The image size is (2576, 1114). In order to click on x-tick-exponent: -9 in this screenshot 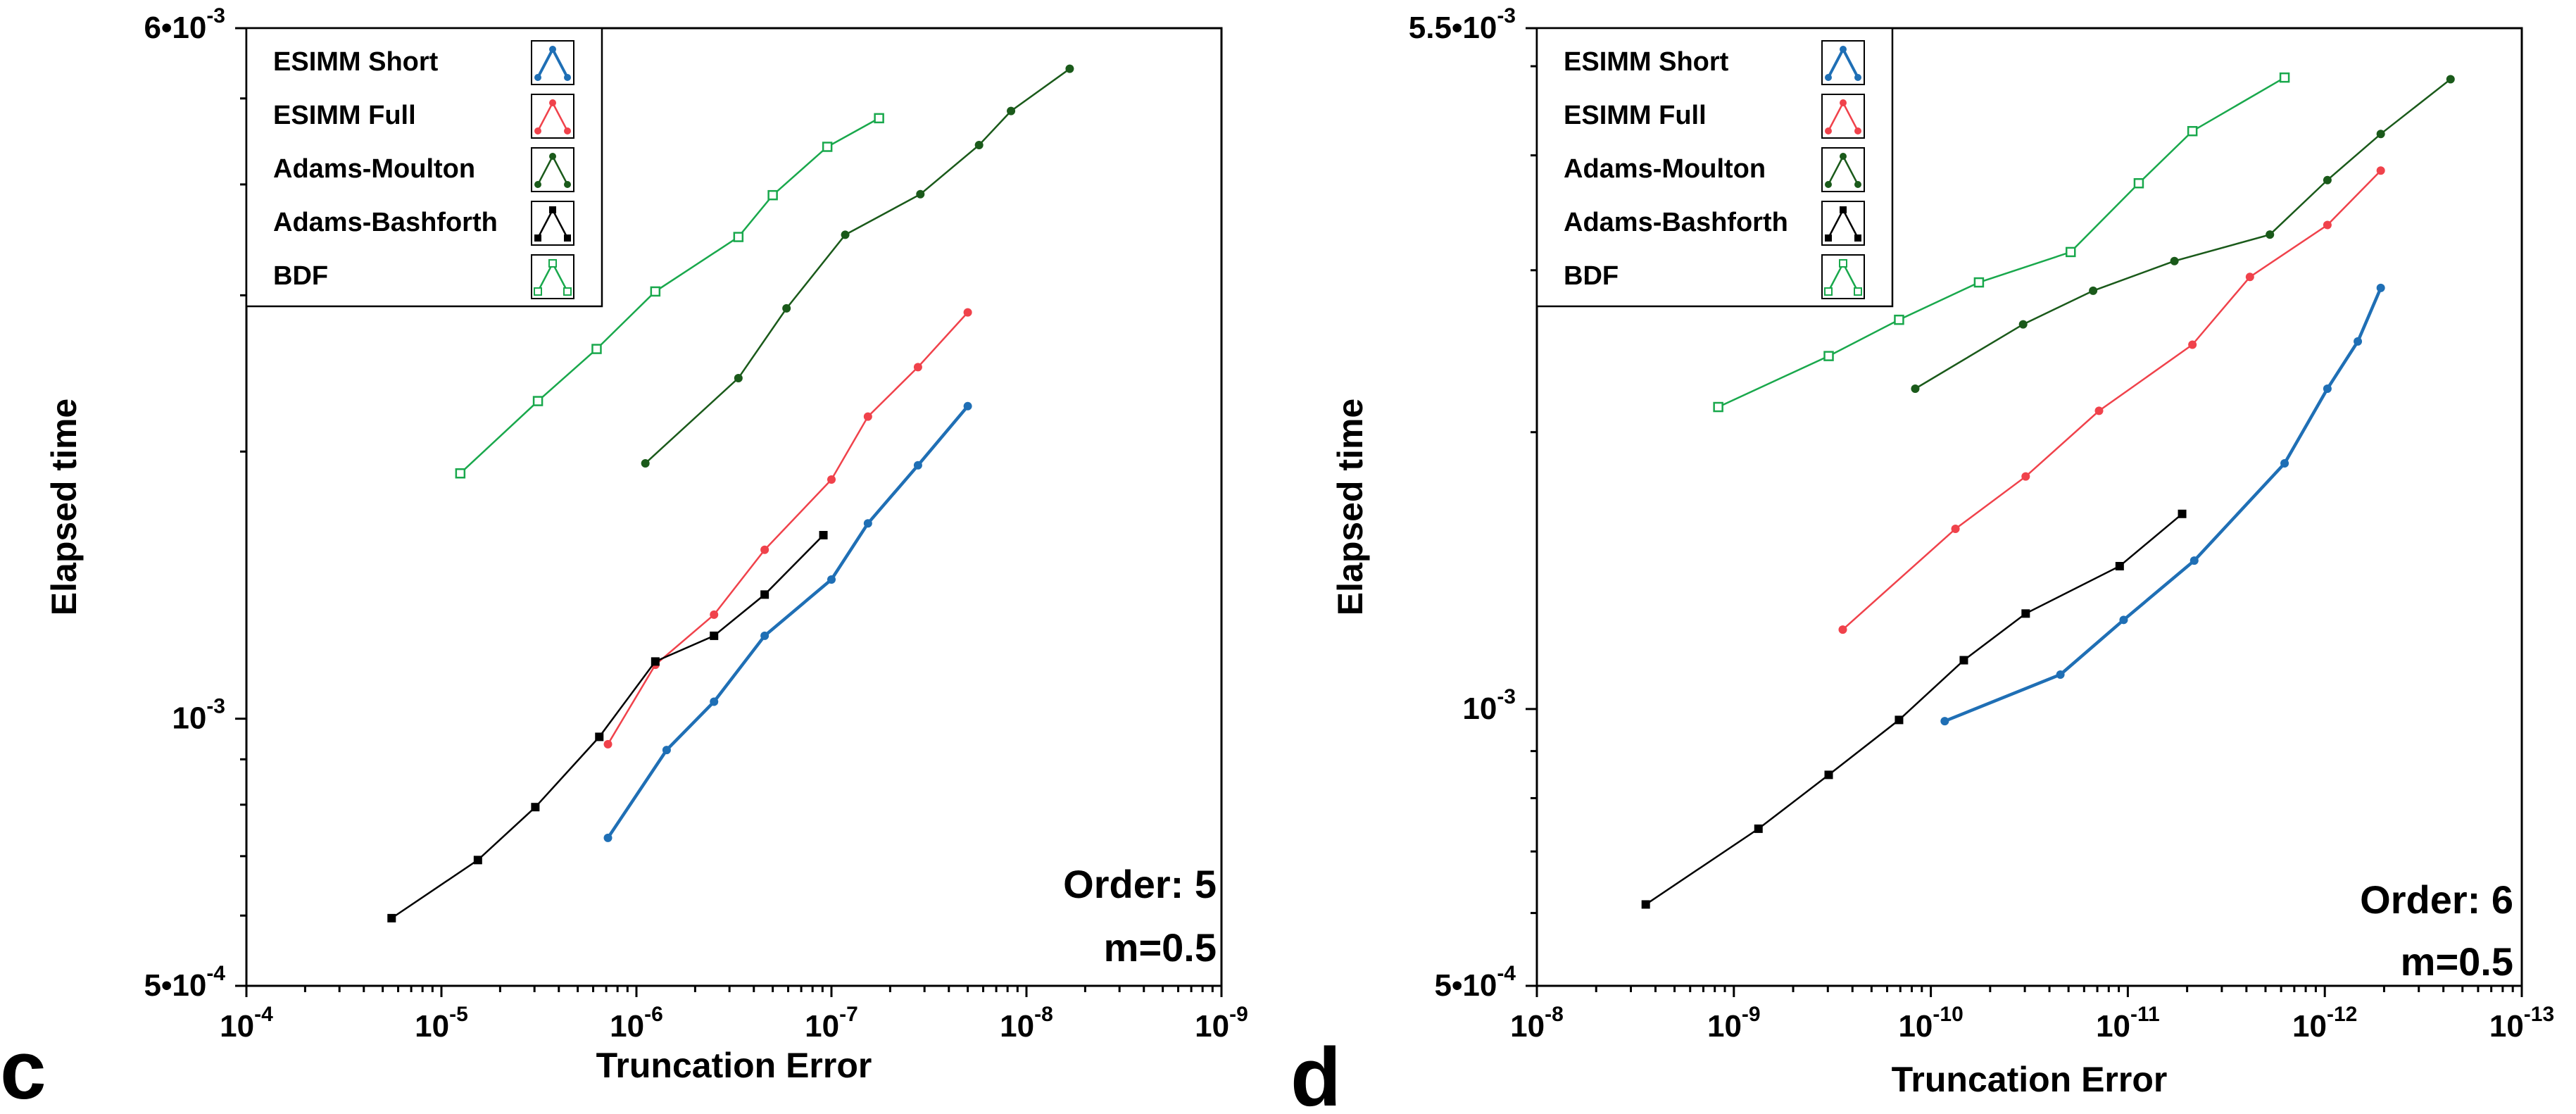, I will do `click(1751, 1014)`.